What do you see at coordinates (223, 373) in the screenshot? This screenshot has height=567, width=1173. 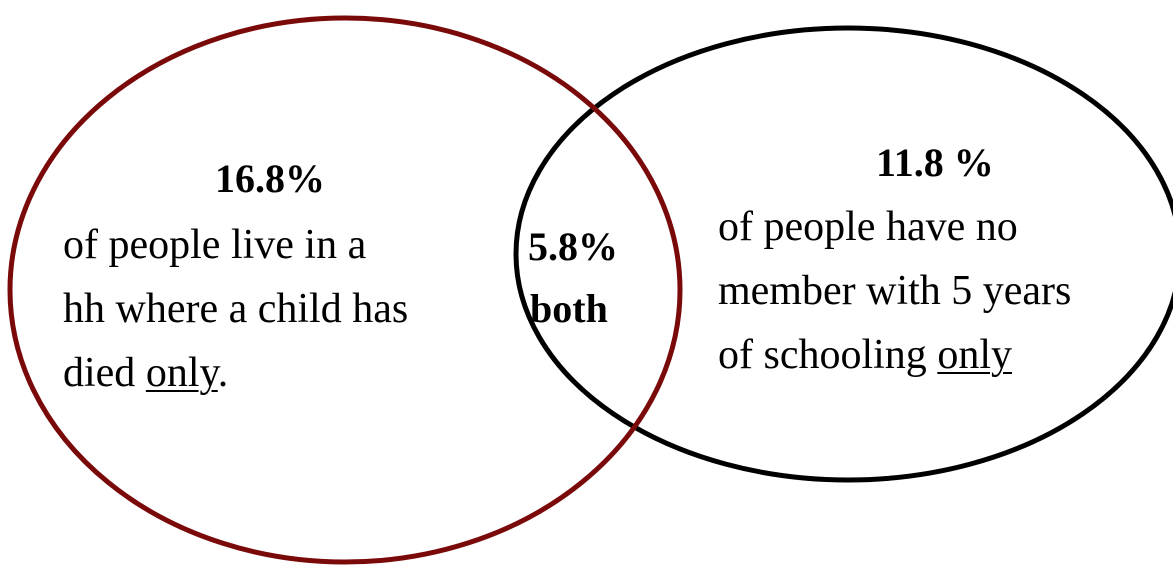 I see `left-line-3-end: .` at bounding box center [223, 373].